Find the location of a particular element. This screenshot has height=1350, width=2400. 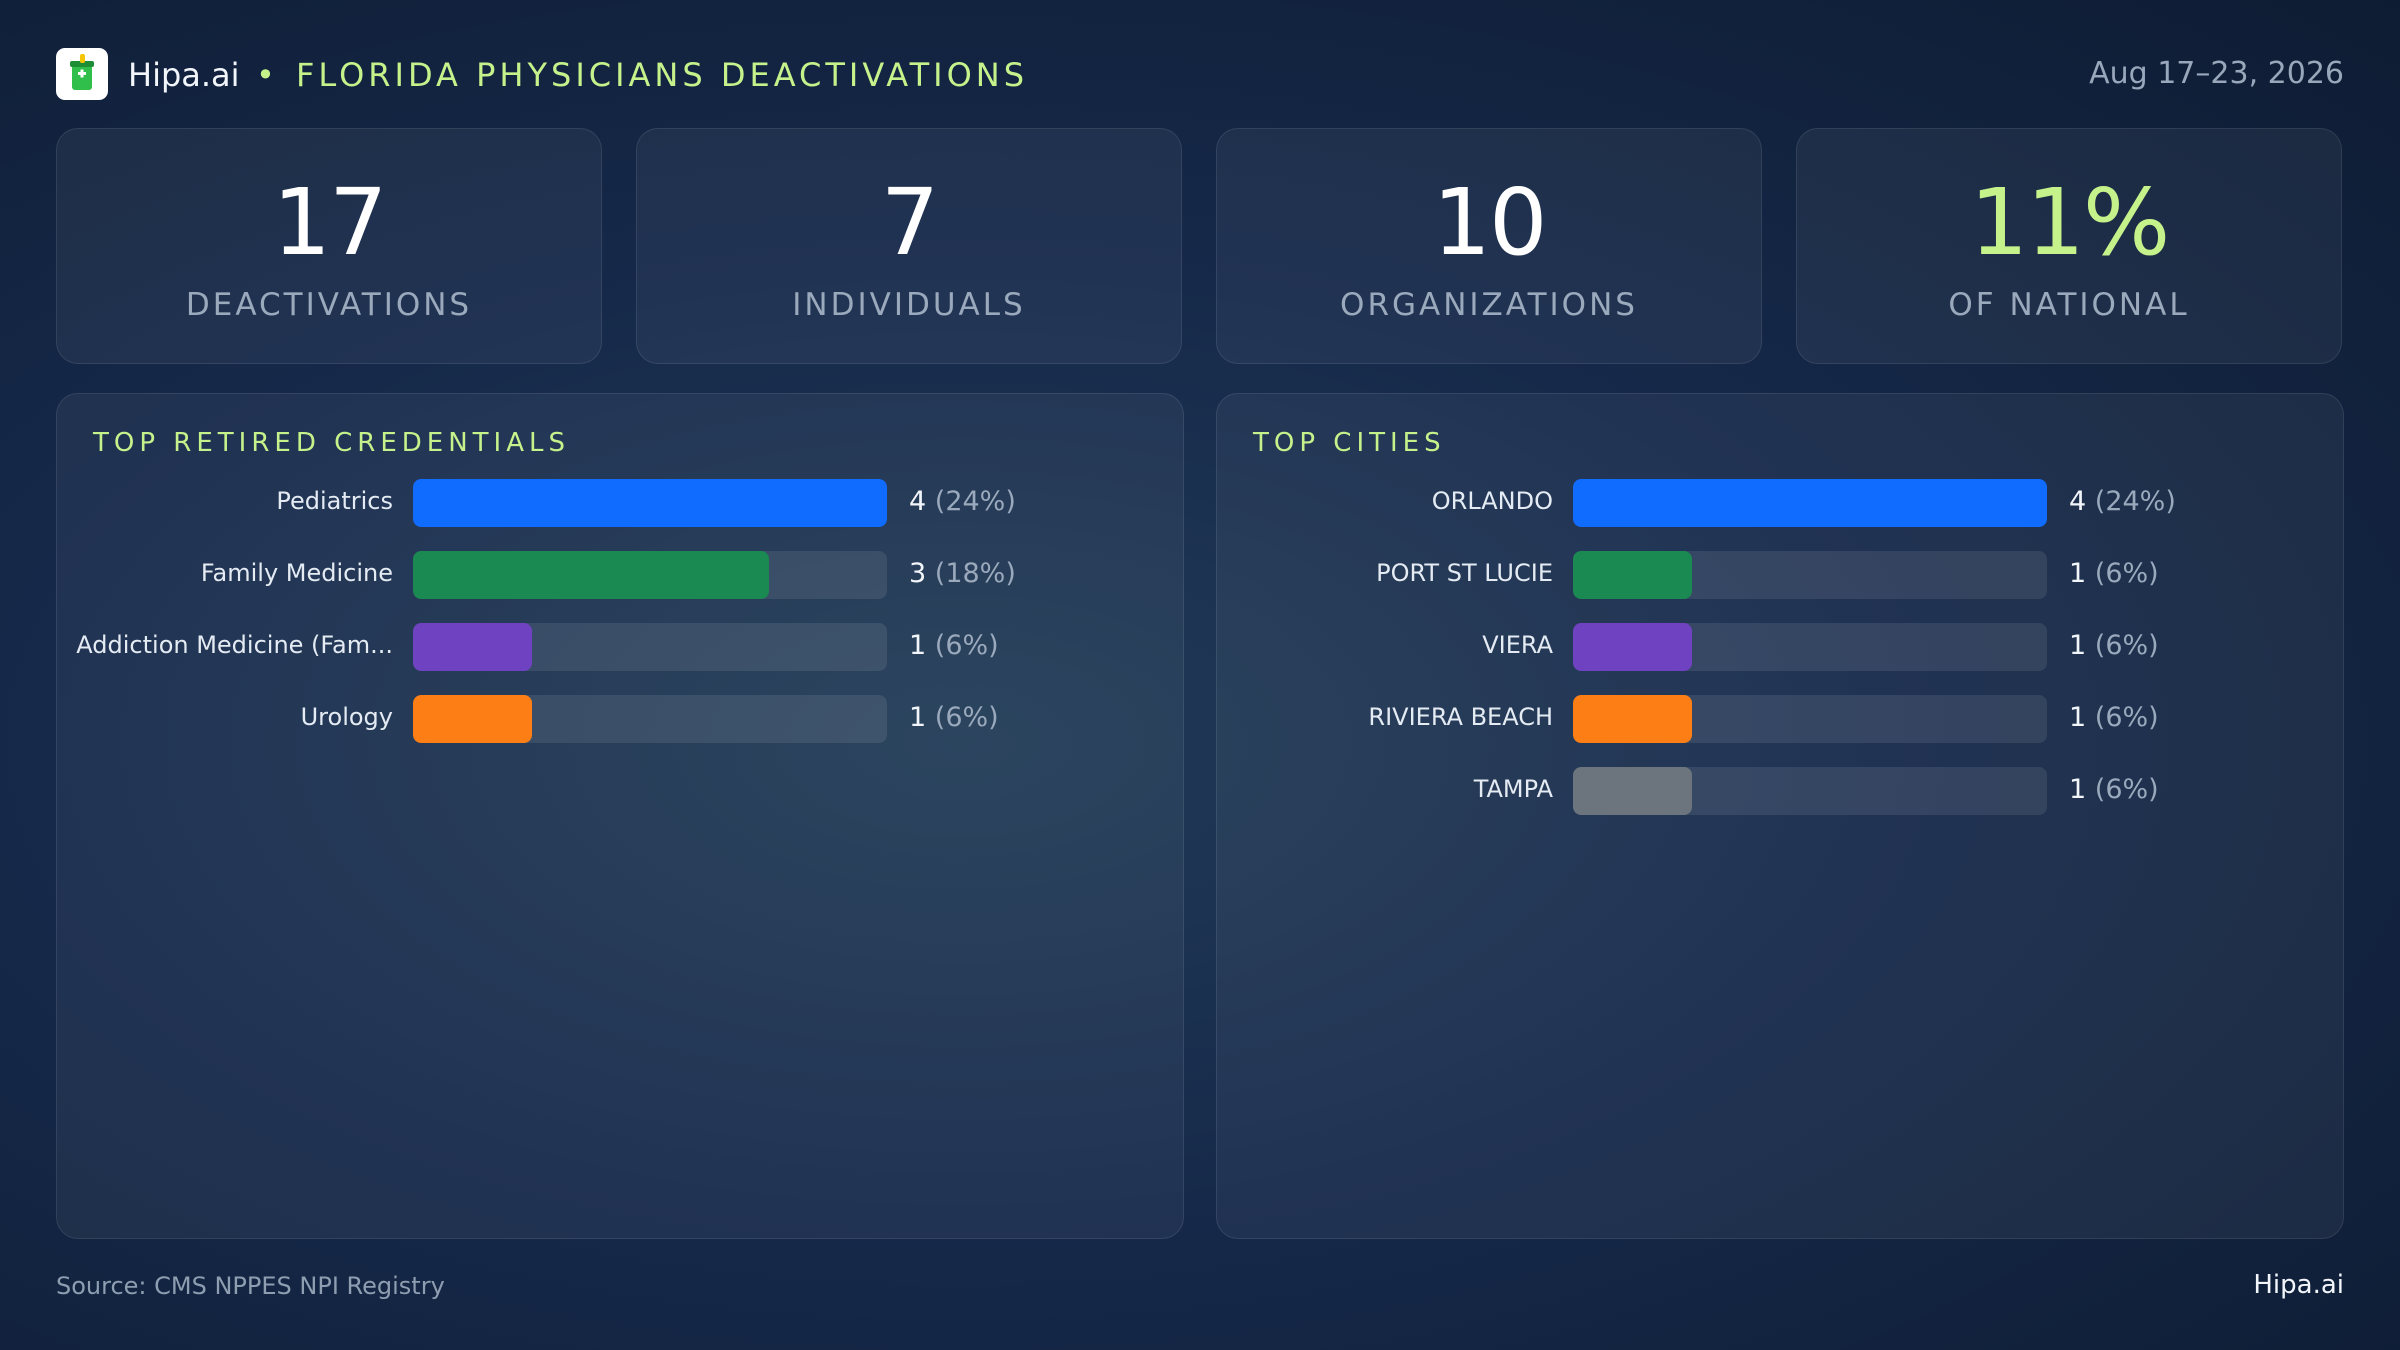

bar-row: Urology 1 (6%) is located at coordinates (620, 719).